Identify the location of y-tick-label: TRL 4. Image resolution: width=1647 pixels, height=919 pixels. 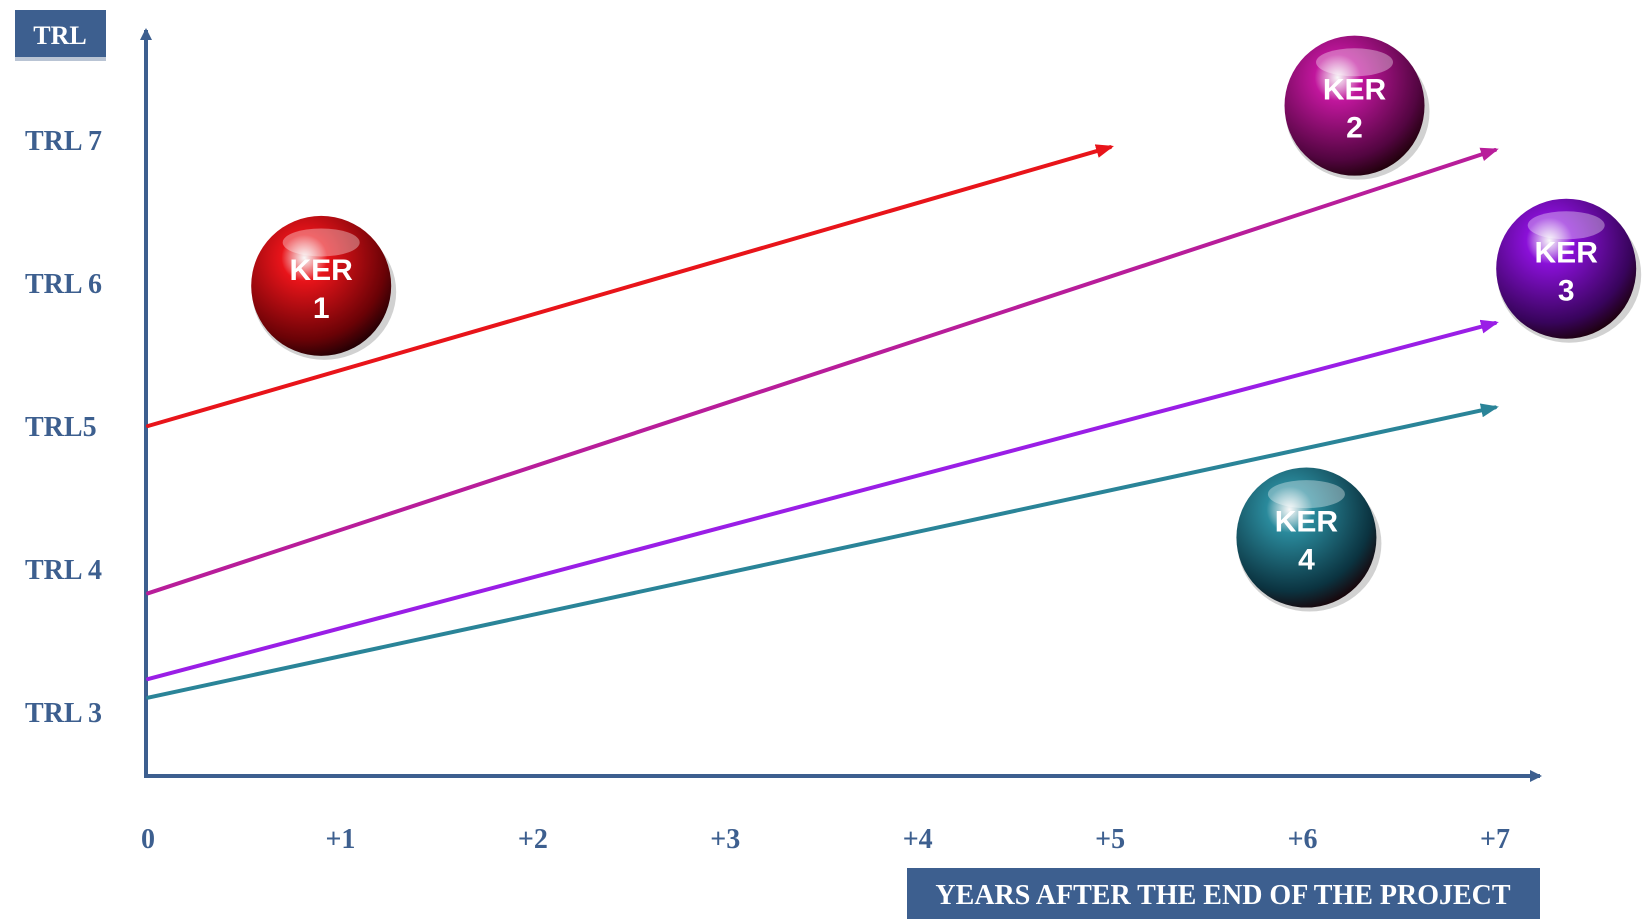
(63, 570).